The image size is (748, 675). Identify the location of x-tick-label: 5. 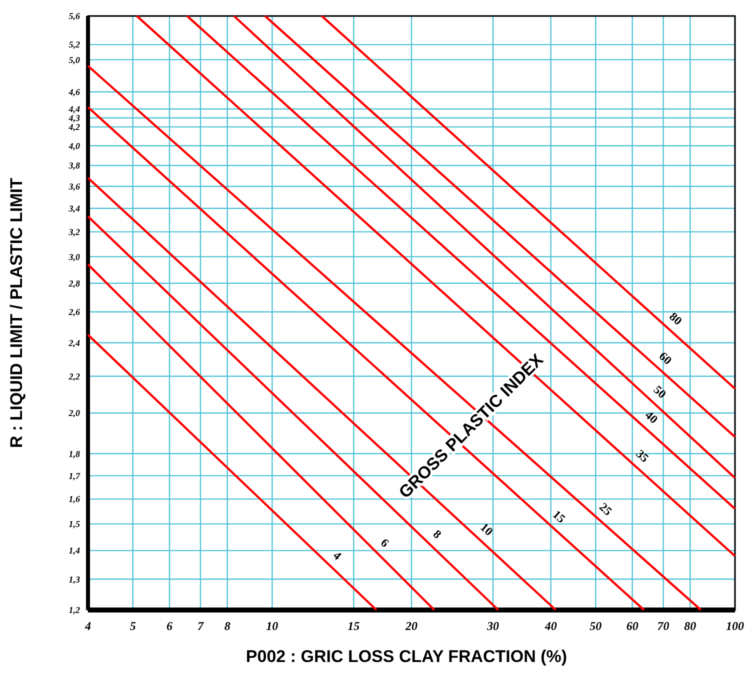
(133, 626).